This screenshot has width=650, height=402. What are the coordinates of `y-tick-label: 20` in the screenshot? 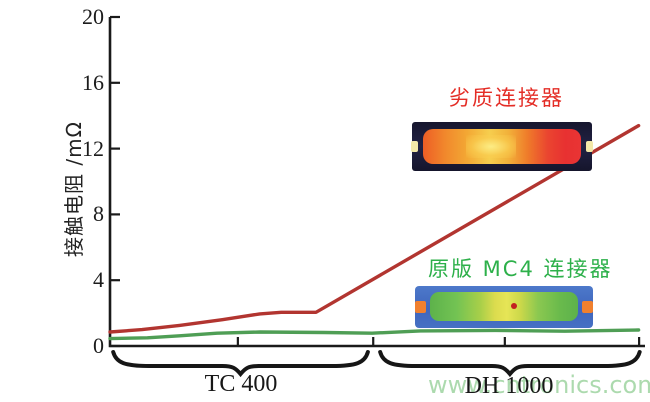 It's located at (93, 16).